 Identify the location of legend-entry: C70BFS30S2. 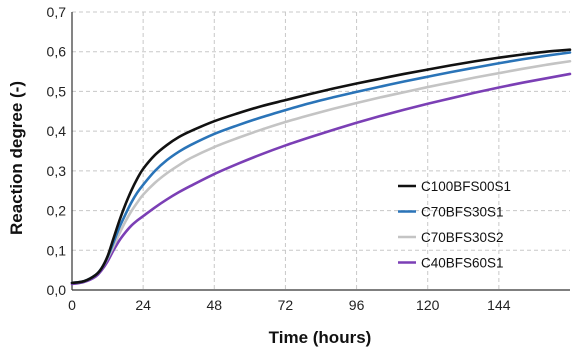
(462, 237).